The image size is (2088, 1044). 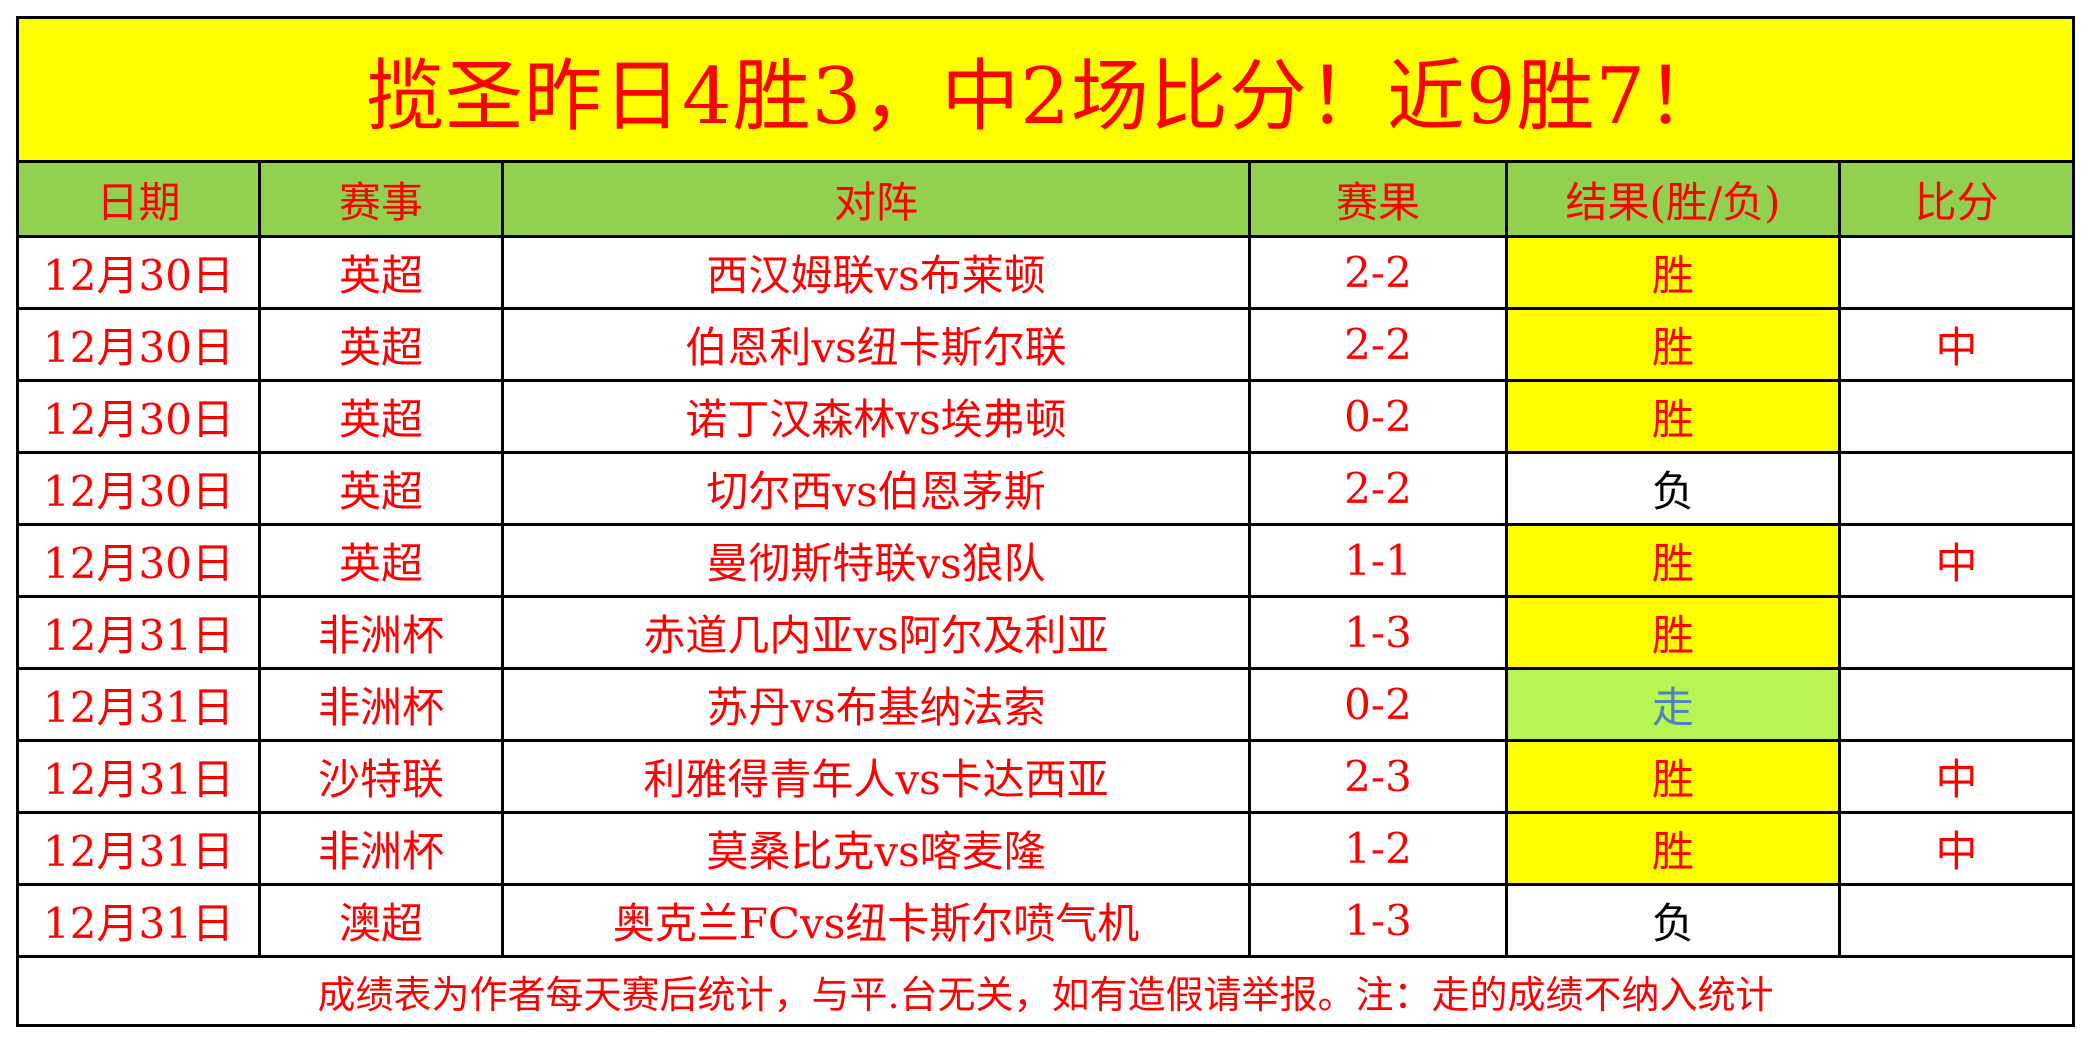 What do you see at coordinates (381, 199) in the screenshot?
I see `header-league: 赛事` at bounding box center [381, 199].